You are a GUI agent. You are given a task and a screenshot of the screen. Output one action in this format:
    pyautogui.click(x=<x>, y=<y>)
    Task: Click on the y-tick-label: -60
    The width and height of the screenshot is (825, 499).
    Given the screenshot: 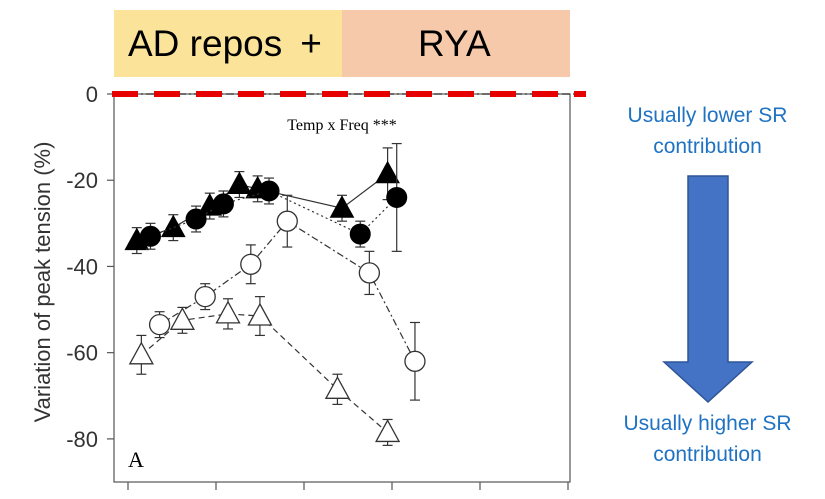 What is the action you would take?
    pyautogui.click(x=82, y=353)
    